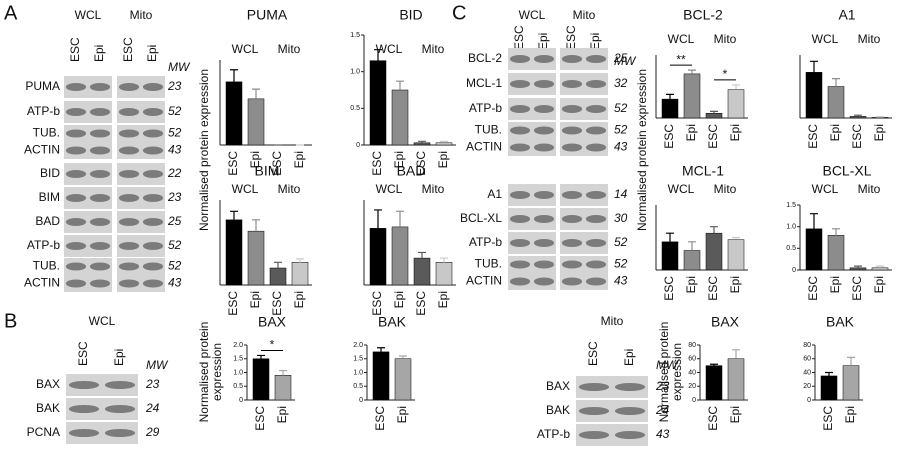 This screenshot has width=900, height=463. What do you see at coordinates (392, 322) in the screenshot?
I see `chart-title: BAK` at bounding box center [392, 322].